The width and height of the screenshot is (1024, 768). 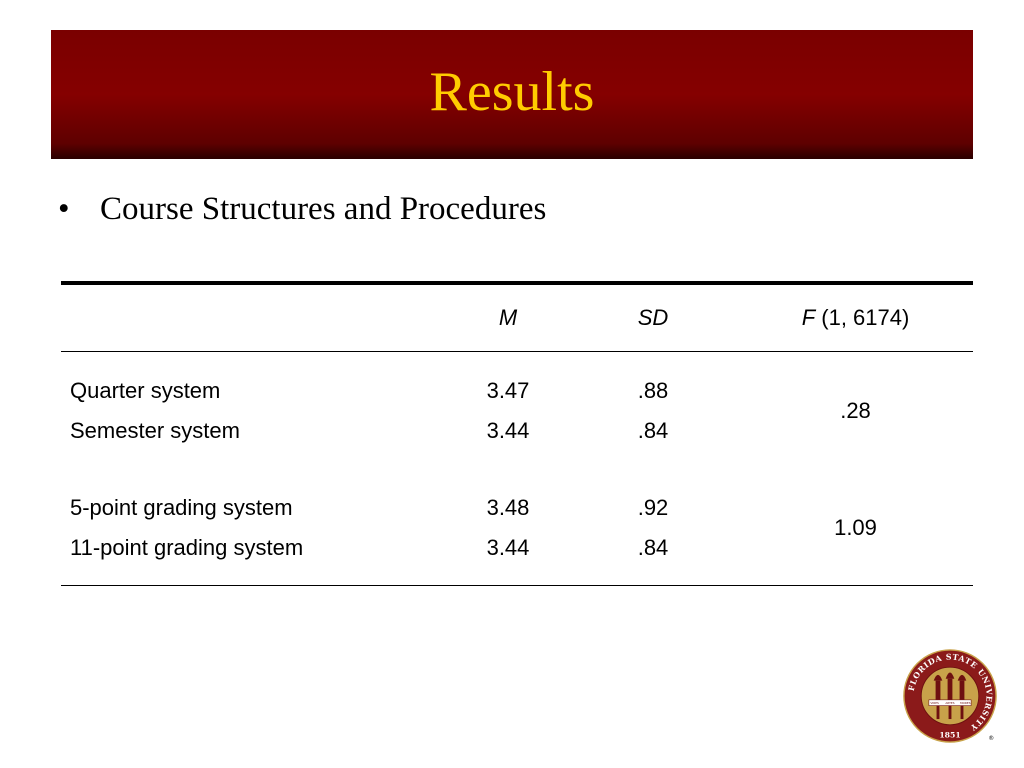 What do you see at coordinates (855, 527) in the screenshot?
I see `group-f-value: 1.09` at bounding box center [855, 527].